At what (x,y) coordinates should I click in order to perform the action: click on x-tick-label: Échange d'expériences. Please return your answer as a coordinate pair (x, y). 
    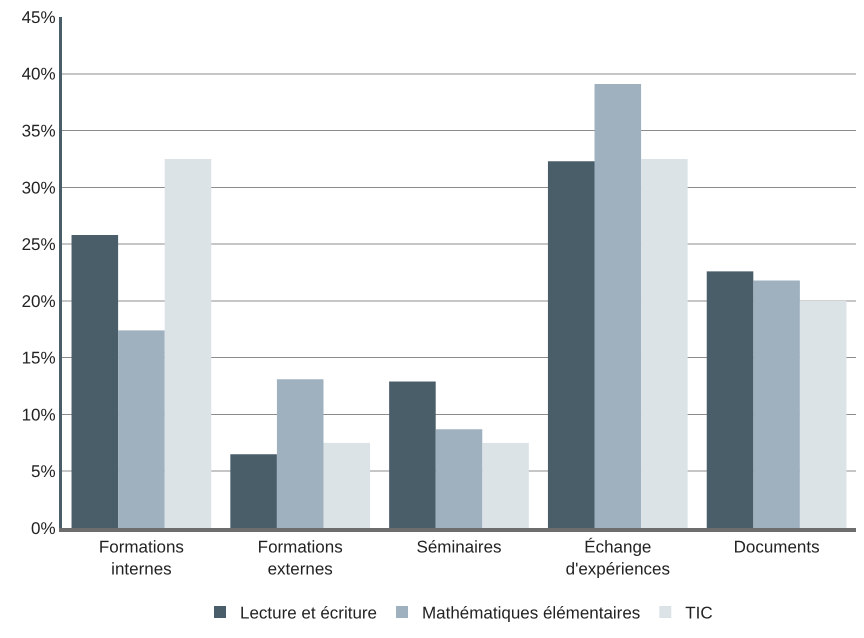
    Looking at the image, I should click on (618, 557).